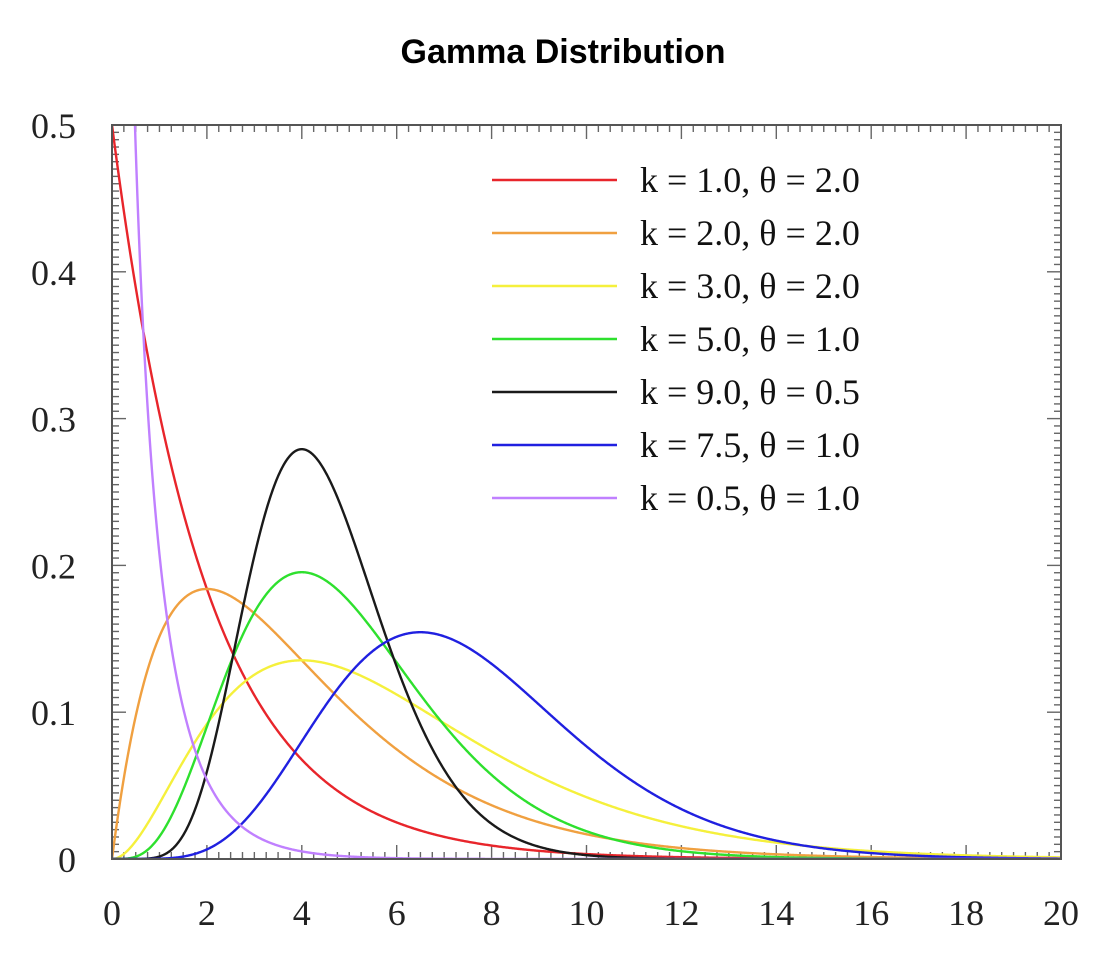  Describe the element at coordinates (397, 913) in the screenshot. I see `x-tick-label: 6` at that location.